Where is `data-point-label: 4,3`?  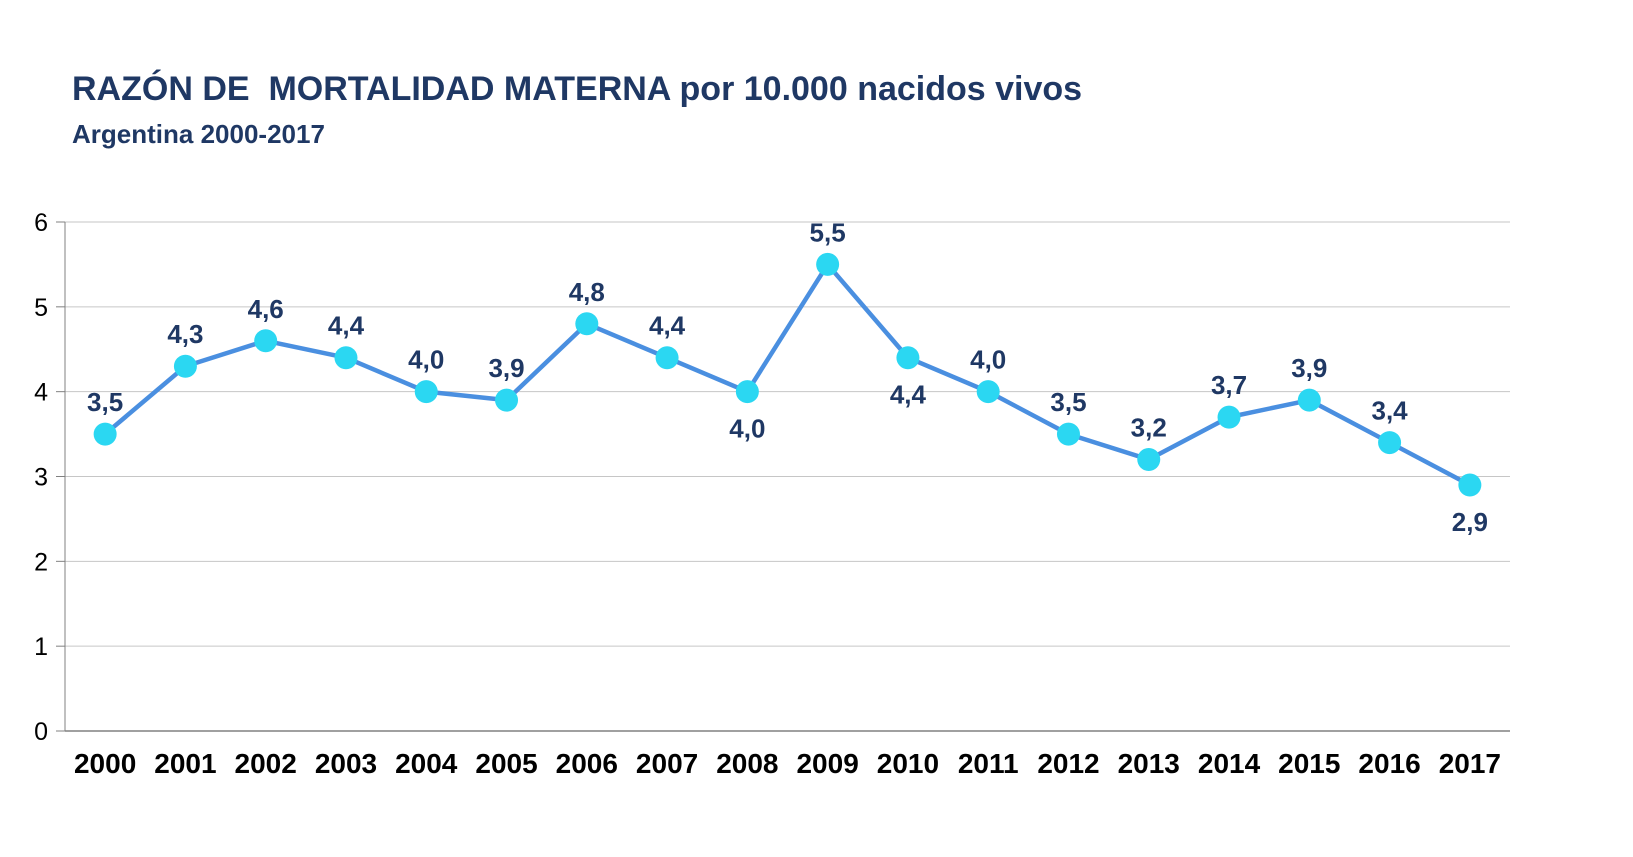 data-point-label: 4,3 is located at coordinates (185, 334).